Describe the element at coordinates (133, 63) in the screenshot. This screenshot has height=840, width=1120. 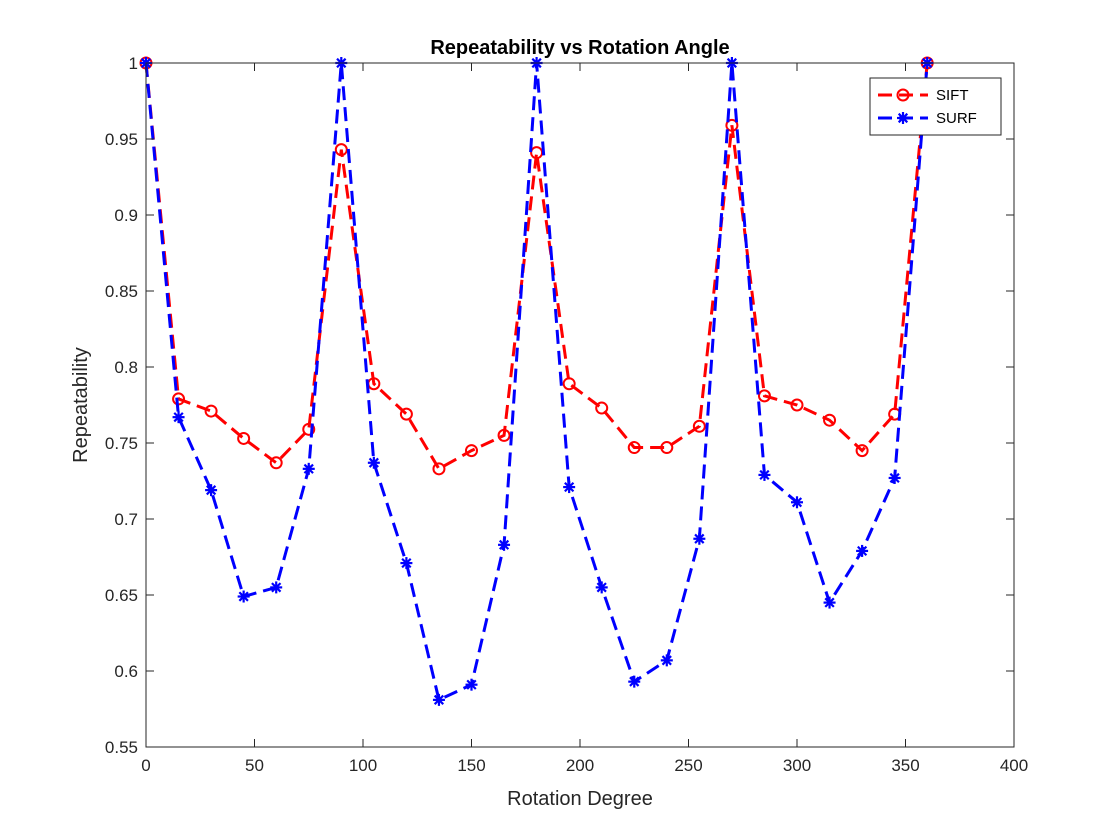
I see `y-tick-label: 1` at that location.